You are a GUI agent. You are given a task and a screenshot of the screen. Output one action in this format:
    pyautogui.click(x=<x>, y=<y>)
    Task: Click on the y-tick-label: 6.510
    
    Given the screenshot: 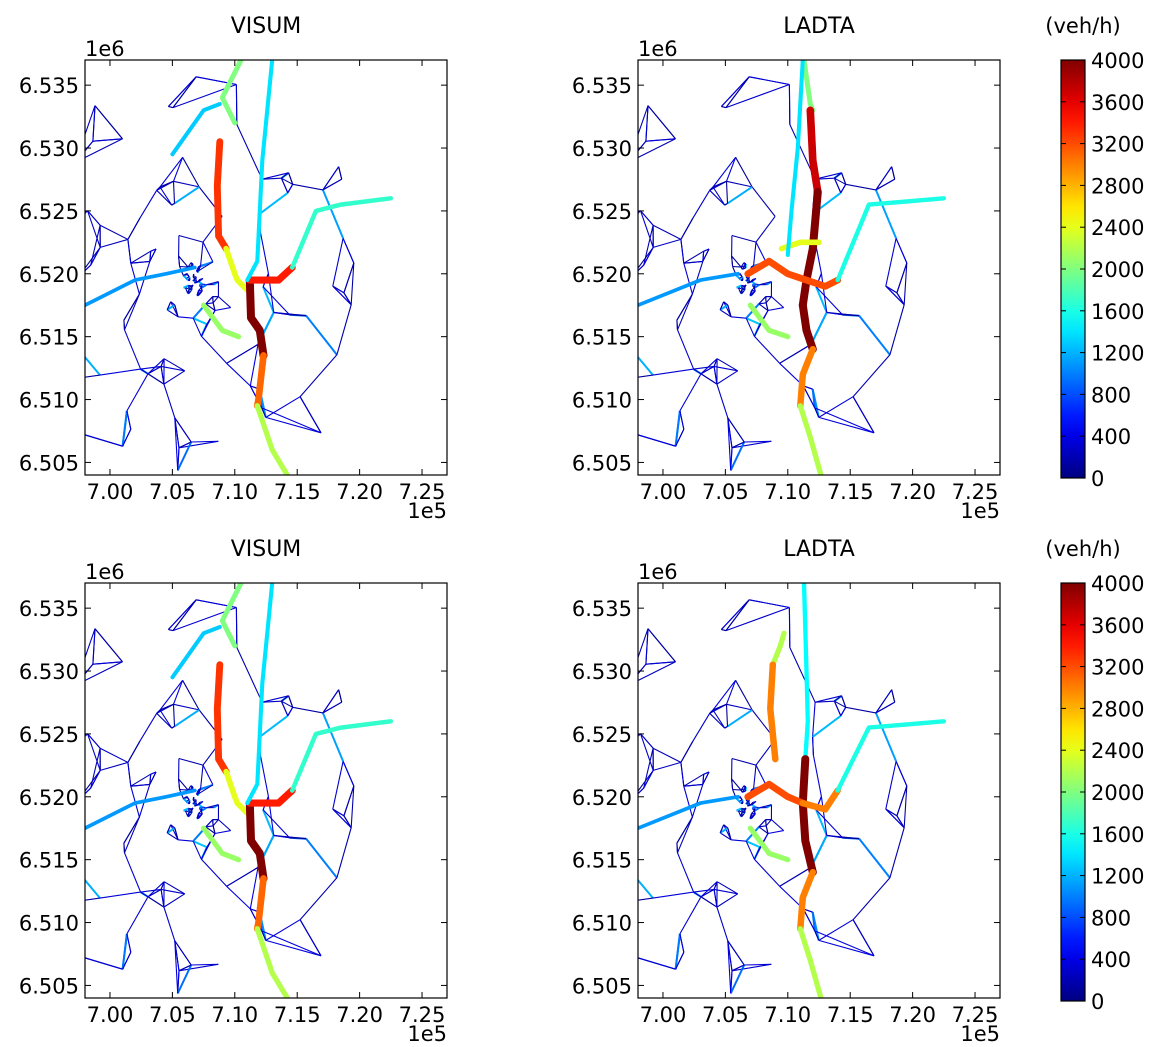 What is the action you would take?
    pyautogui.click(x=602, y=401)
    